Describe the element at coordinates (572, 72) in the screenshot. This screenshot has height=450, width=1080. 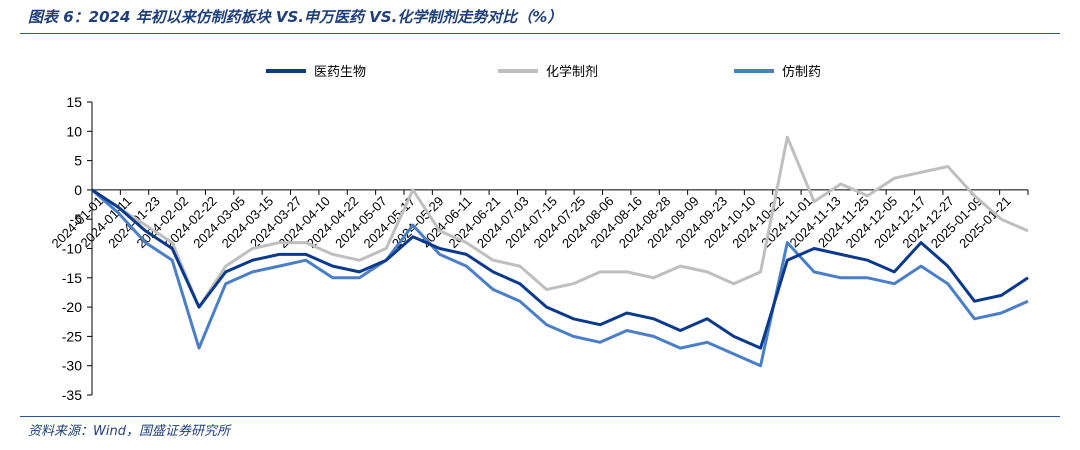
I see `legend-label-1: 化学制剂` at that location.